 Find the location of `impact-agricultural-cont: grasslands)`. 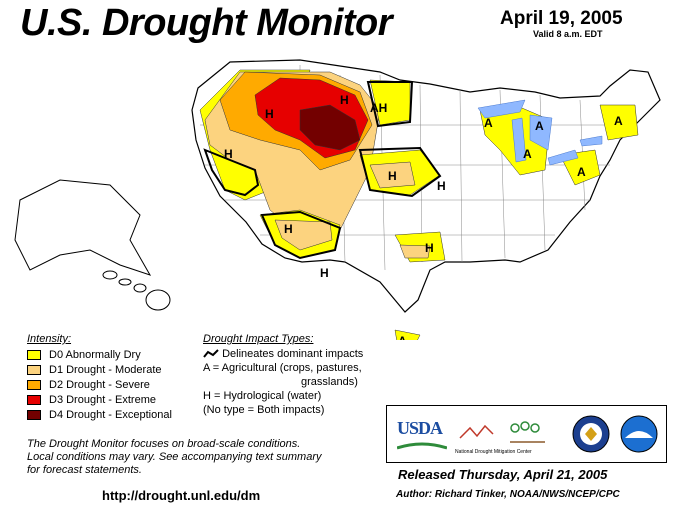

impact-agricultural-cont: grasslands) is located at coordinates (329, 382).